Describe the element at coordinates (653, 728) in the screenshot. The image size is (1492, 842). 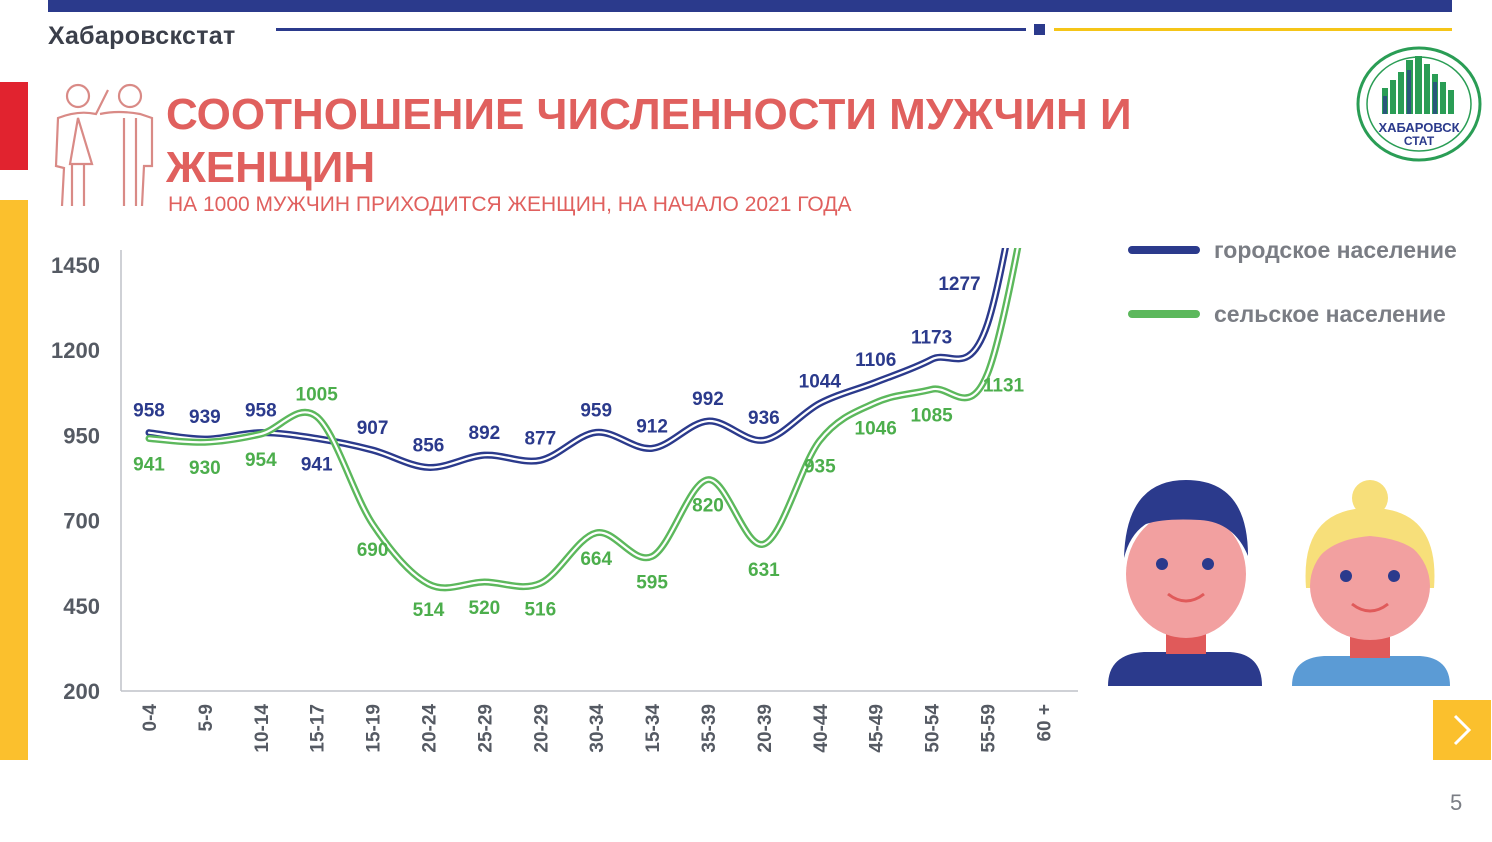
I see `x-tick-label: 15-34` at that location.